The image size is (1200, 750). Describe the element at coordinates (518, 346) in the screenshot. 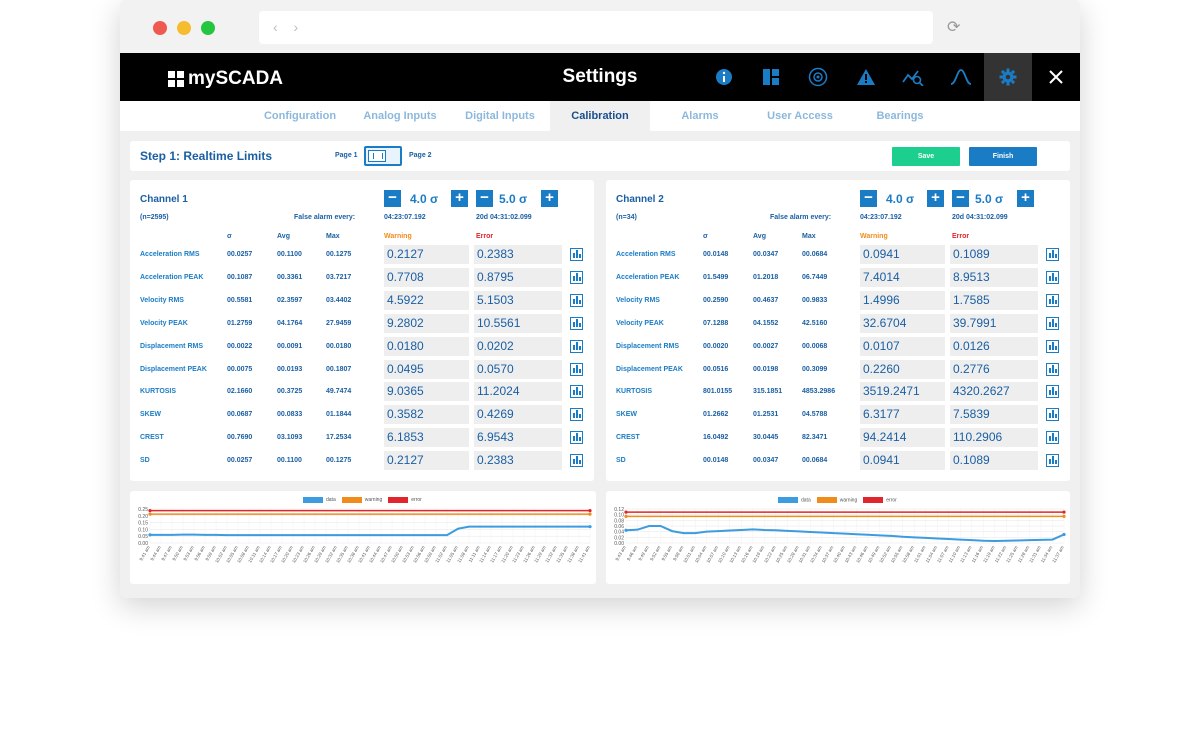

I see `error-limit-field: 0.0202` at that location.